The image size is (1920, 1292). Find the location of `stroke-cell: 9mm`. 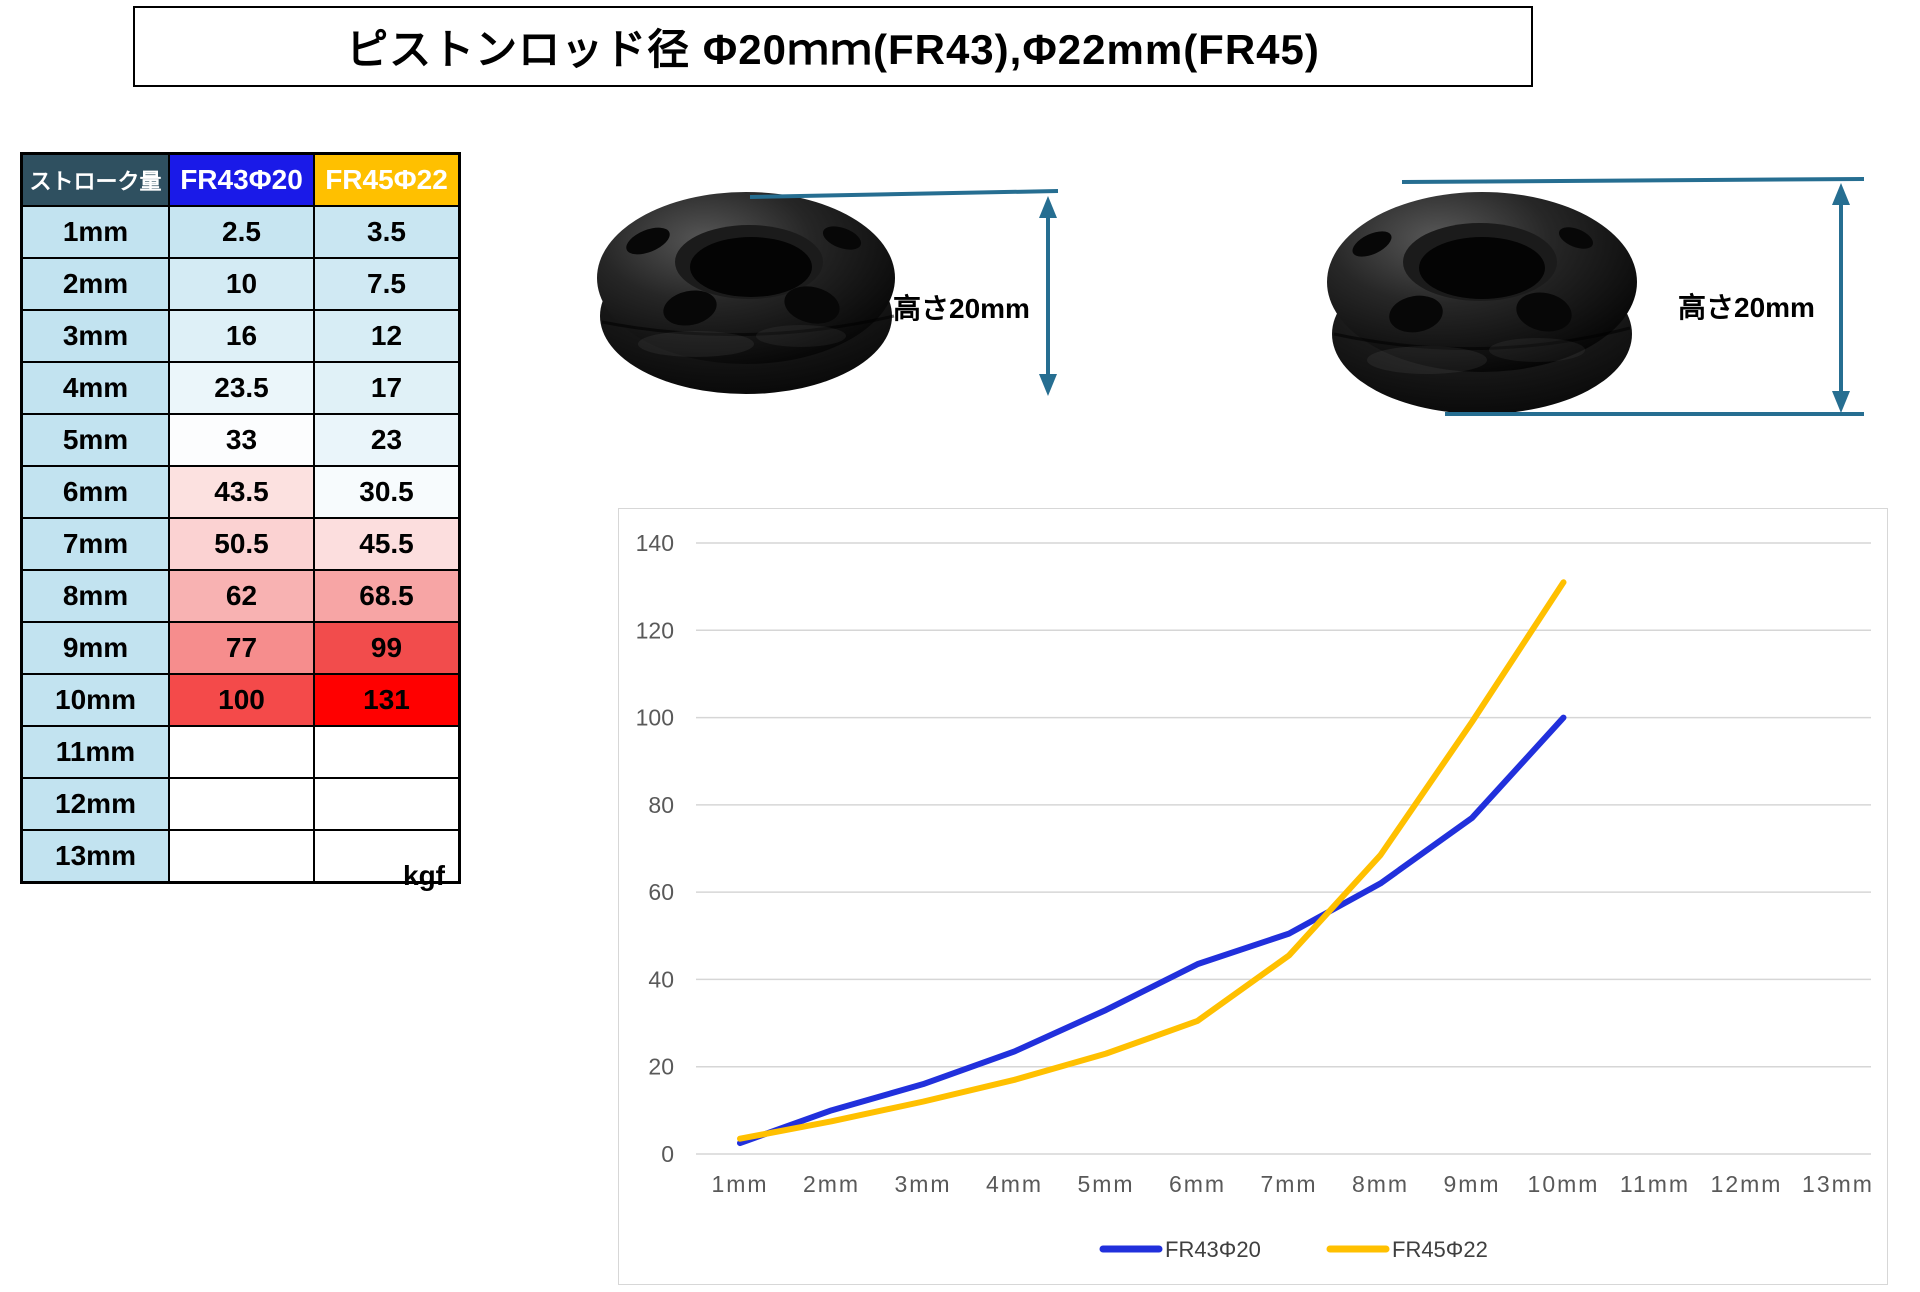

stroke-cell: 9mm is located at coordinates (95, 648).